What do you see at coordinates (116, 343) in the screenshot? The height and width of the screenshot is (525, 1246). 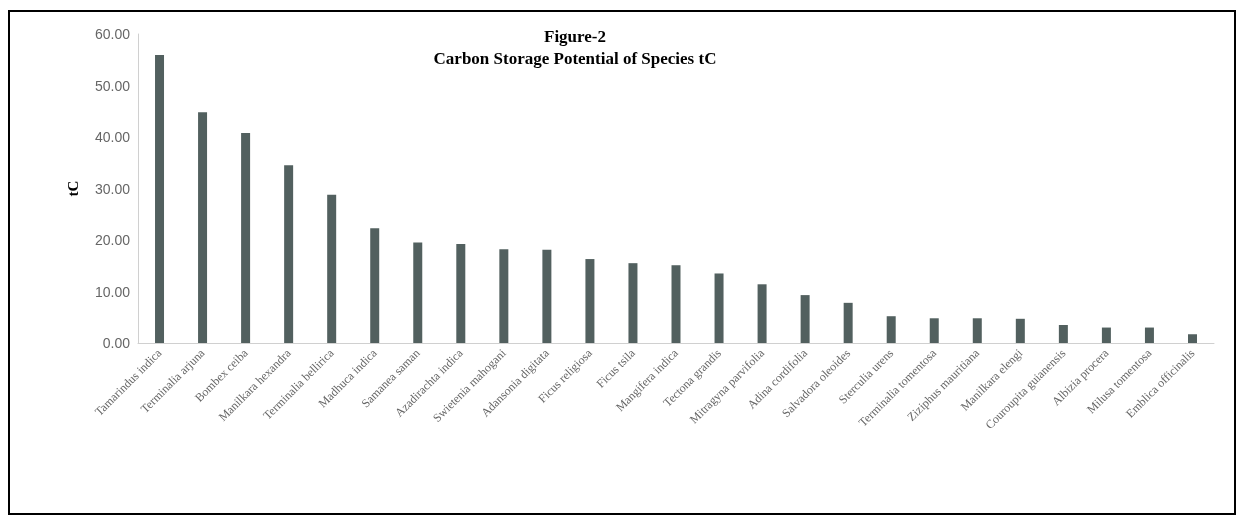 I see `y-tick-label: 0.00` at bounding box center [116, 343].